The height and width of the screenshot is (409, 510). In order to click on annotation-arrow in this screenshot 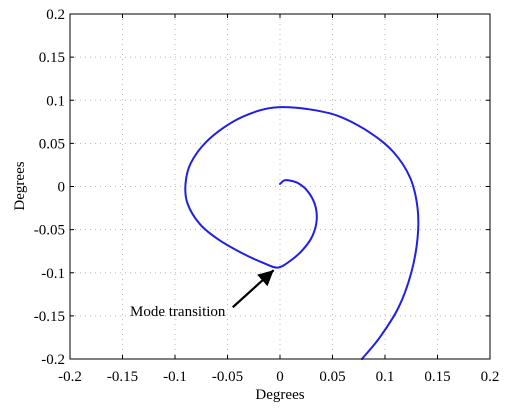, I will do `click(253, 289)`.